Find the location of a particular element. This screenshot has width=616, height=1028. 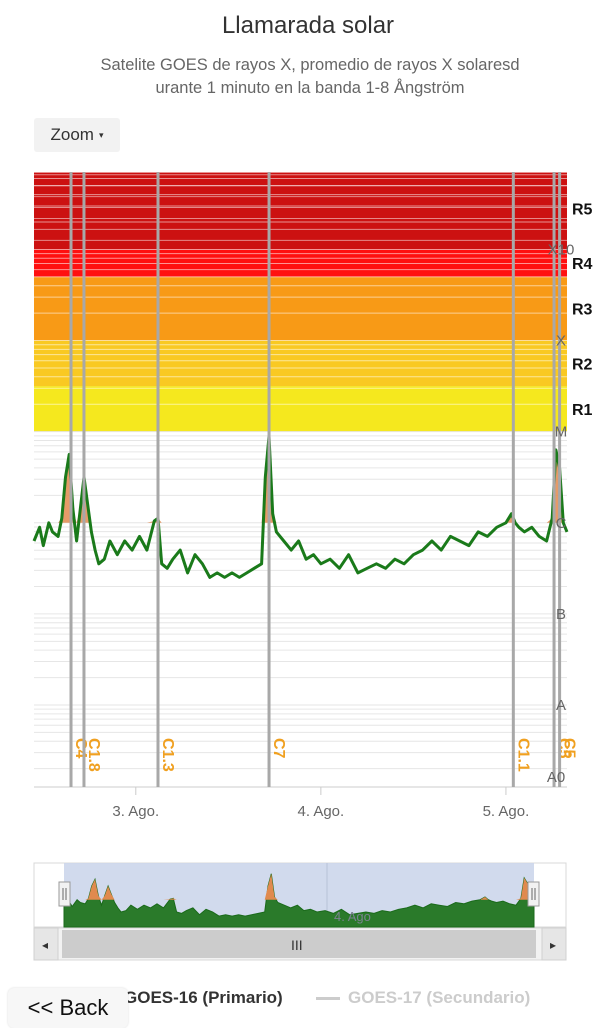

r-label-r1: R1 is located at coordinates (582, 410).